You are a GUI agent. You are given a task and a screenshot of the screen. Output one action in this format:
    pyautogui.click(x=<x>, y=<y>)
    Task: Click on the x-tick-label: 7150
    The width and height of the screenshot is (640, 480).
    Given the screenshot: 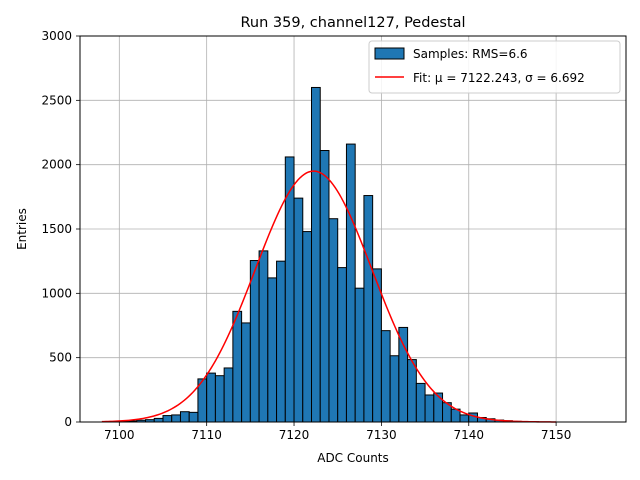 What is the action you would take?
    pyautogui.click(x=556, y=435)
    